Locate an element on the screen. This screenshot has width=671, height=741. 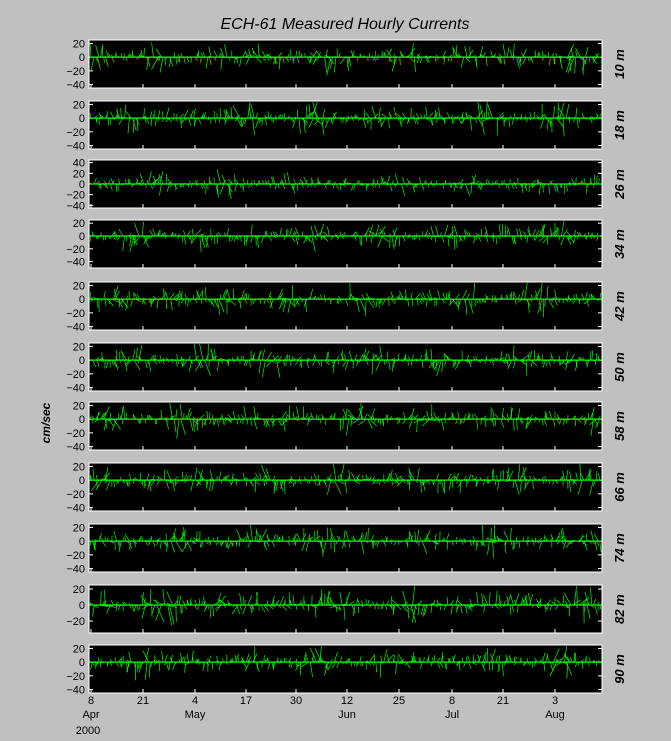
panel-plot-area is located at coordinates (345, 64).